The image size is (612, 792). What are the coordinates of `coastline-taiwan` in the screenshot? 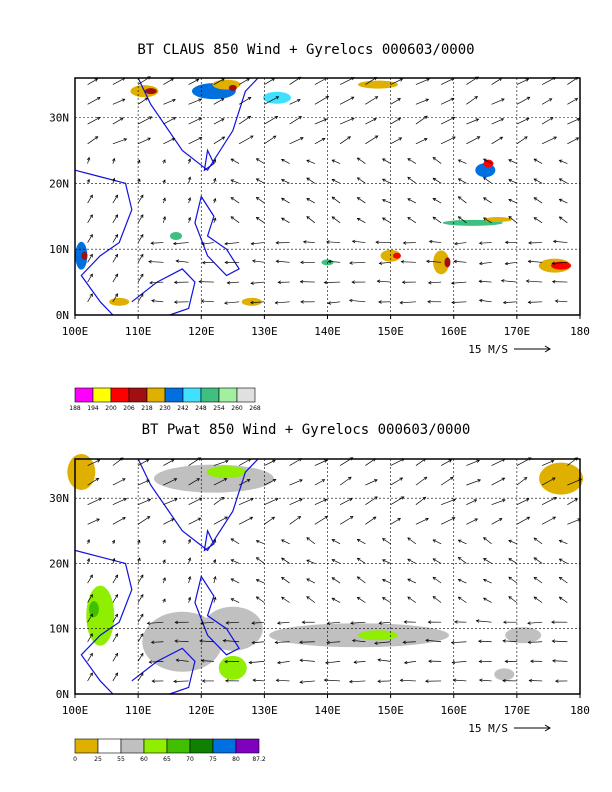 It's located at (209, 540).